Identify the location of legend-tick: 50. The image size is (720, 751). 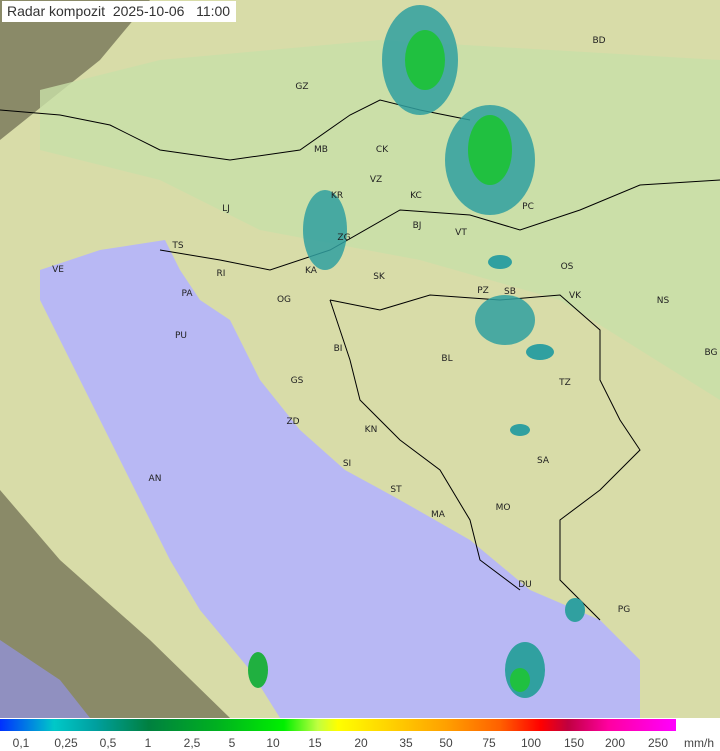
(446, 743).